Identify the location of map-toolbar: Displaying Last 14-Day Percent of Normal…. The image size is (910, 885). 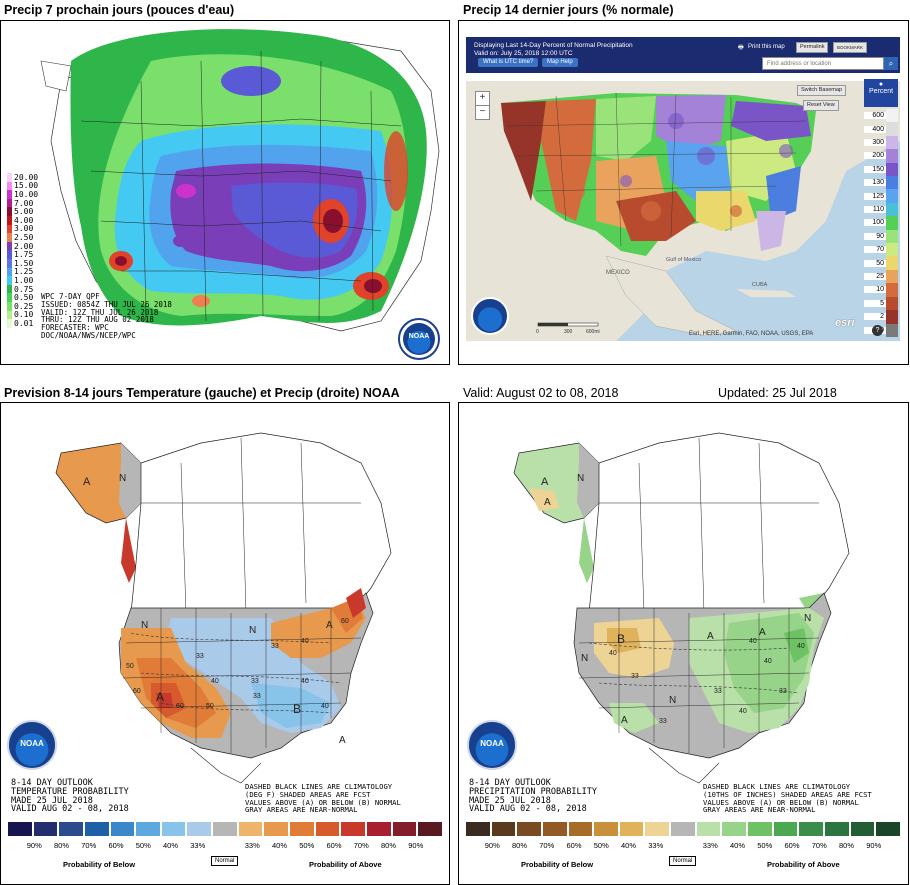
(683, 55).